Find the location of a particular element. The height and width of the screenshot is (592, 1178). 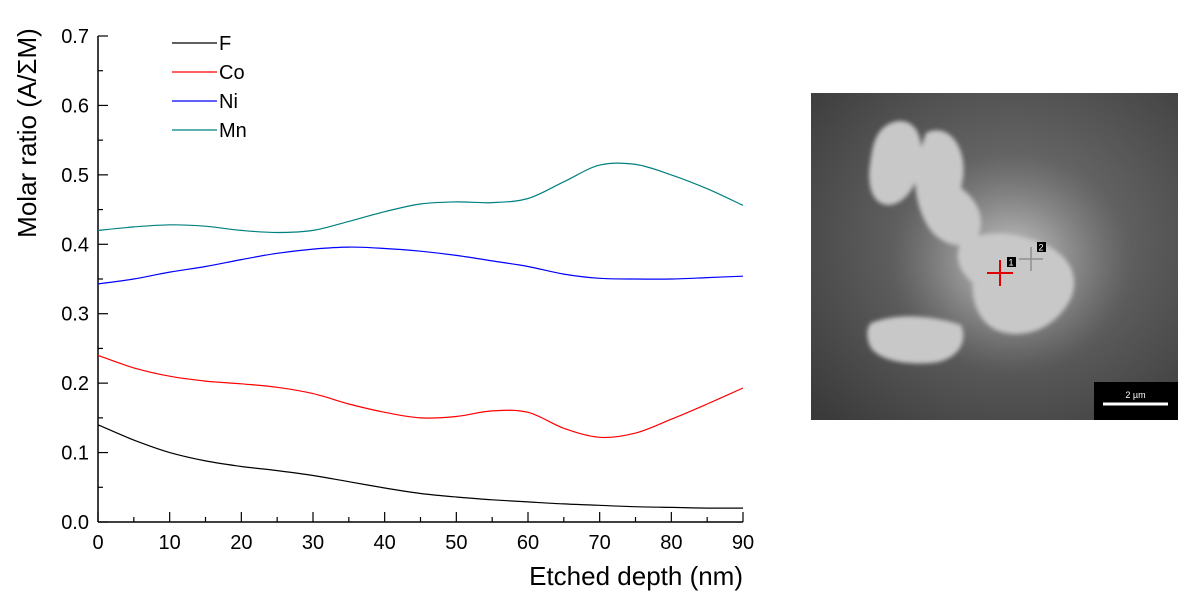

y-tick-label: 0.4 is located at coordinates (75, 245).